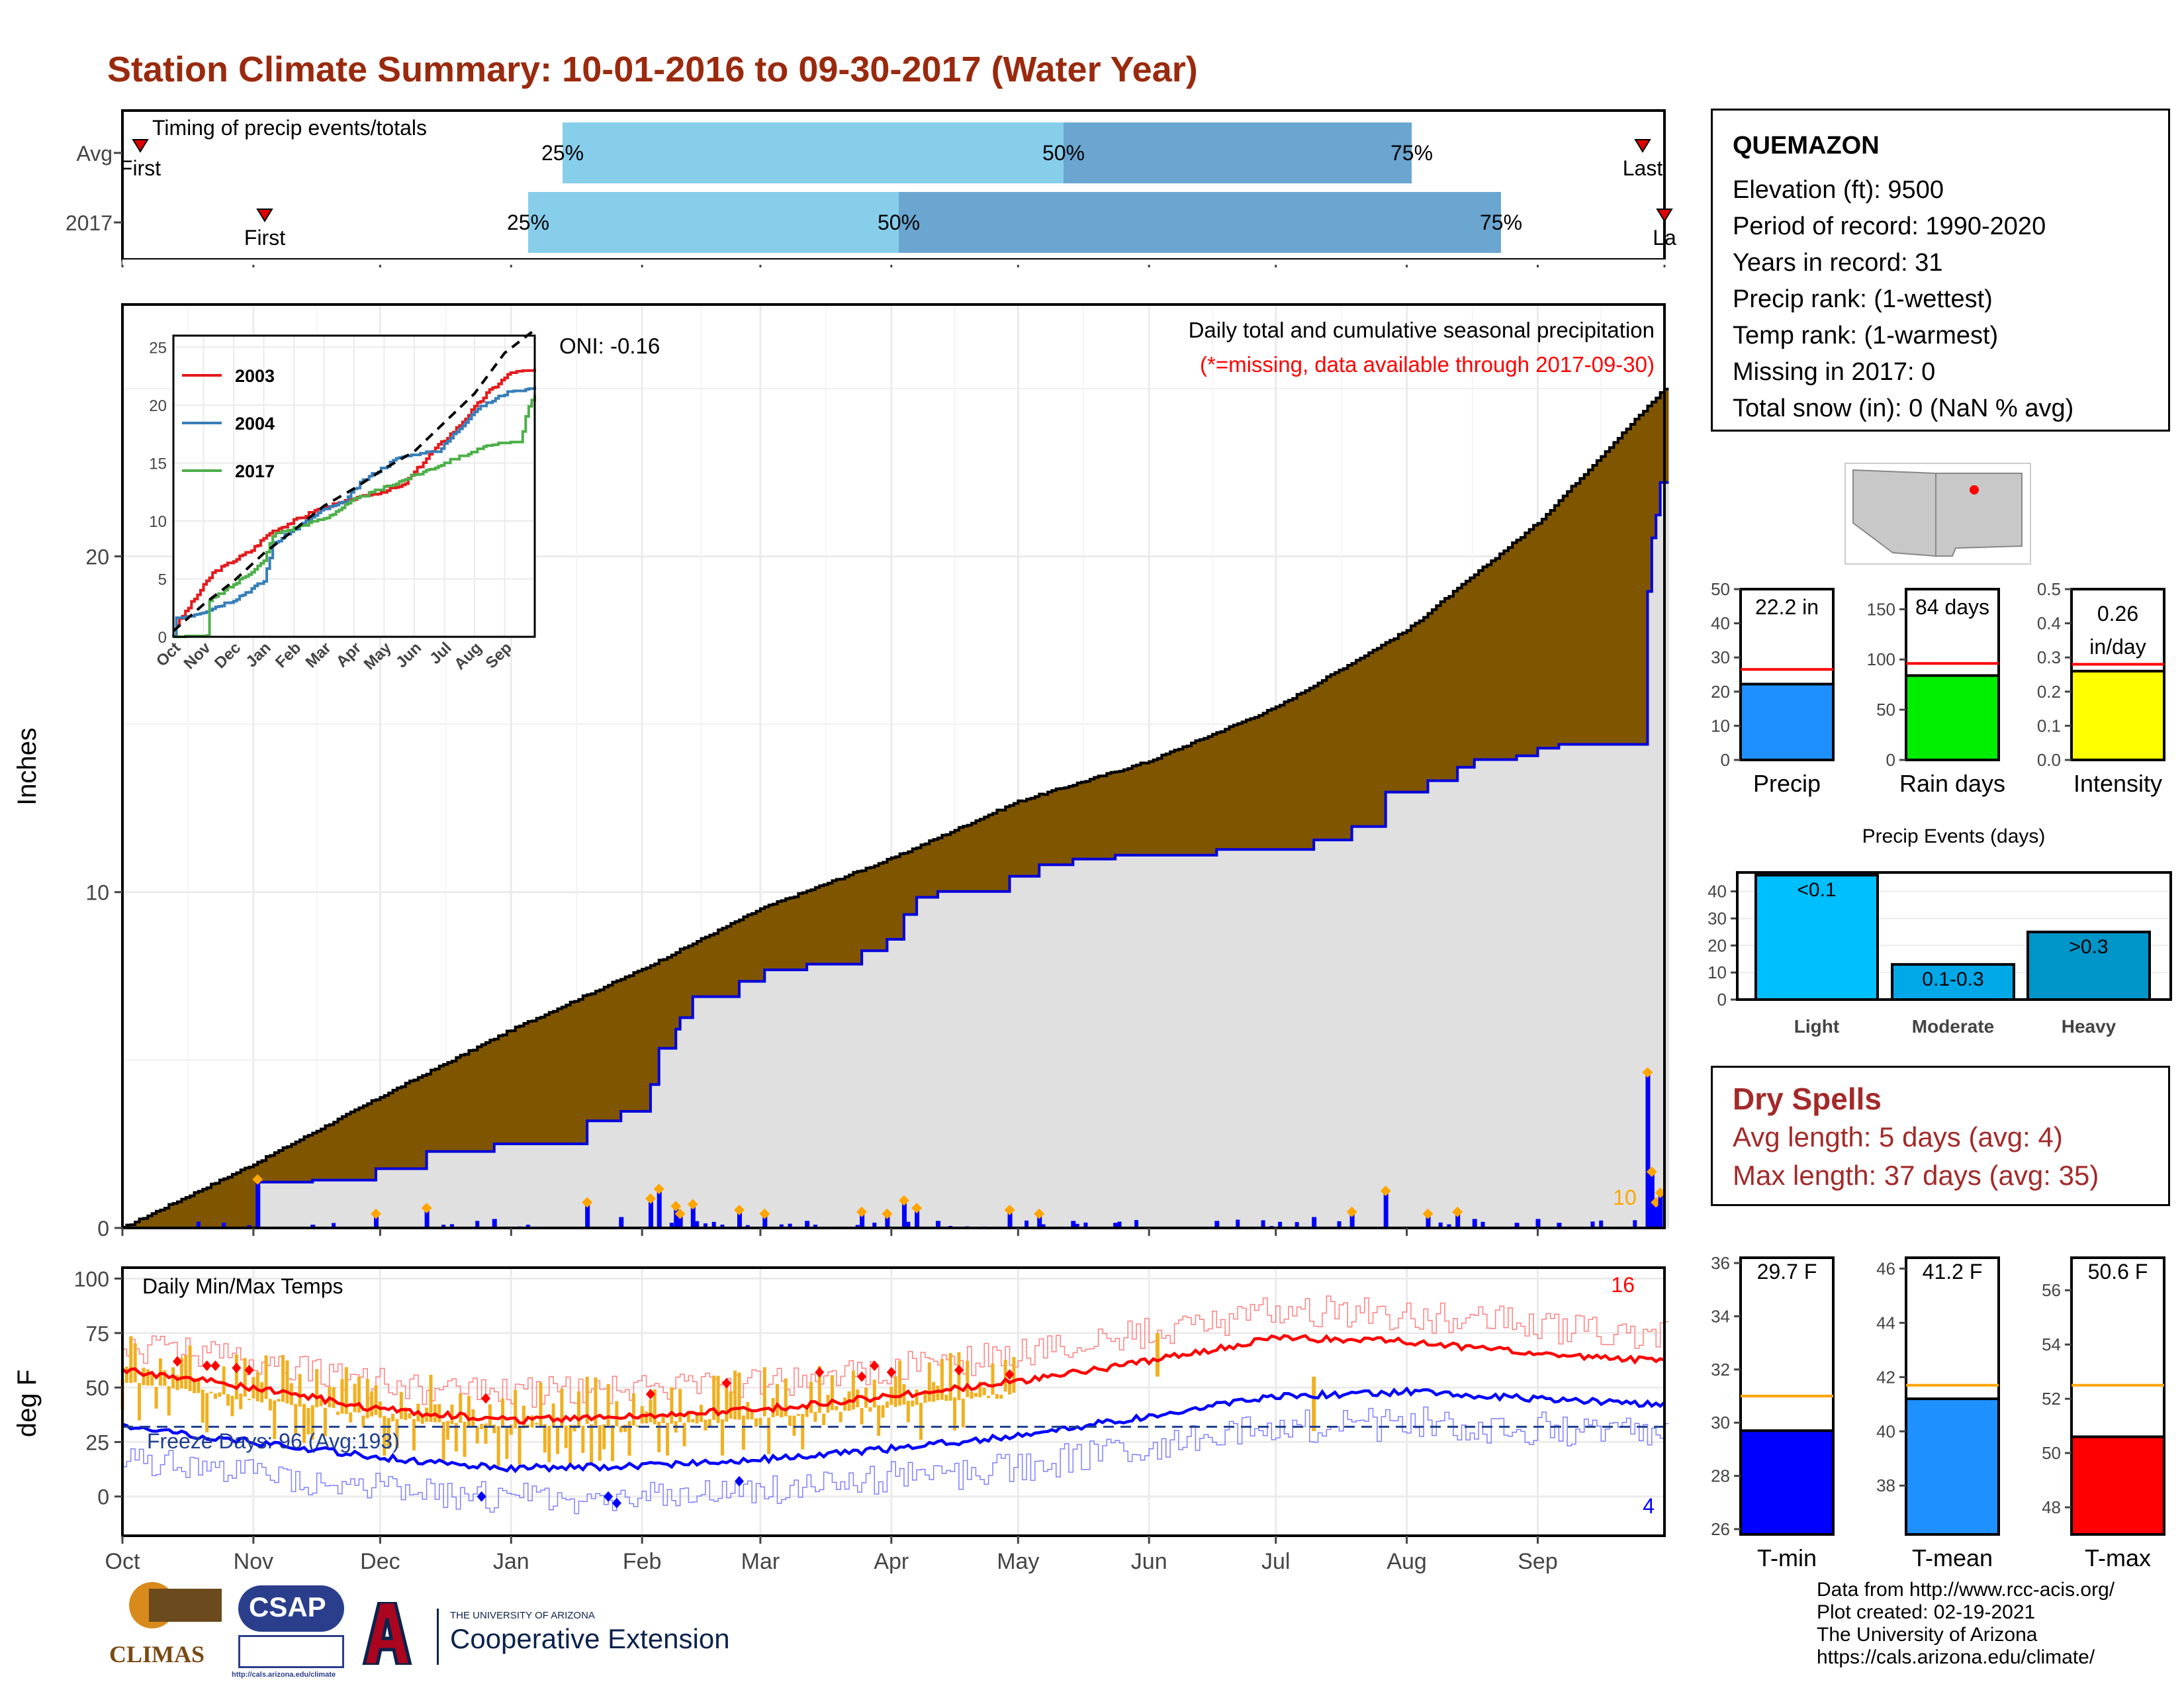 This screenshot has height=1688, width=2184. Describe the element at coordinates (892, 1561) in the screenshot. I see `month-label: Apr` at that location.